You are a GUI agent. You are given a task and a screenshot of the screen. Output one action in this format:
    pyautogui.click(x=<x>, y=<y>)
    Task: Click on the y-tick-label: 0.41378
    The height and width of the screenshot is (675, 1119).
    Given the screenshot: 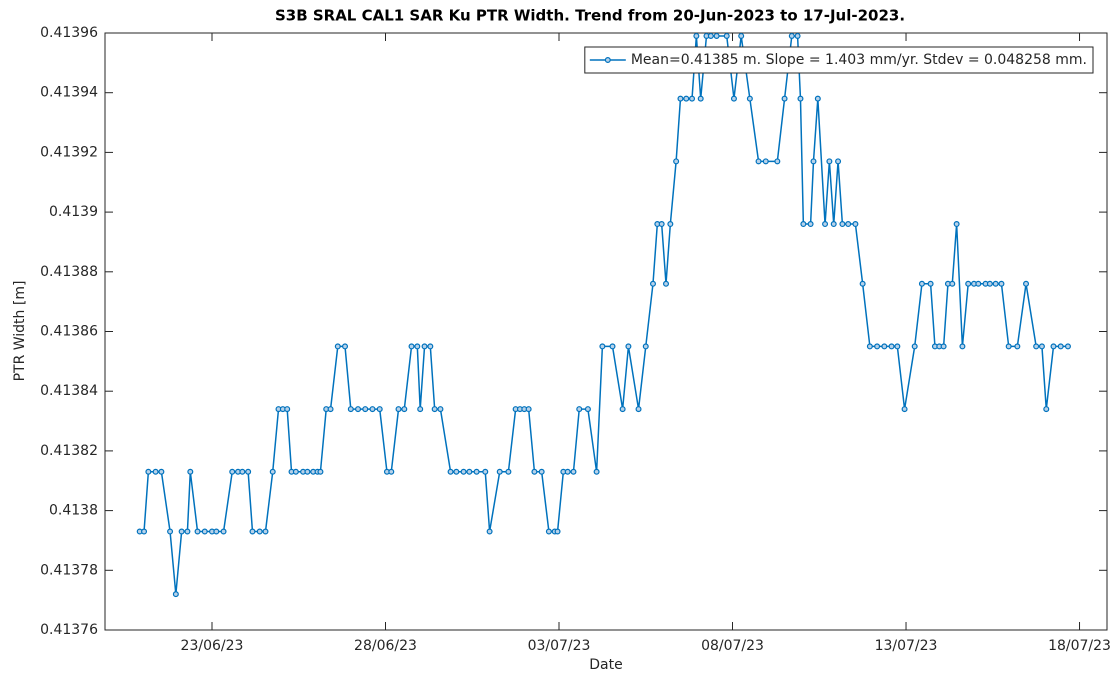 What is the action you would take?
    pyautogui.click(x=69, y=570)
    